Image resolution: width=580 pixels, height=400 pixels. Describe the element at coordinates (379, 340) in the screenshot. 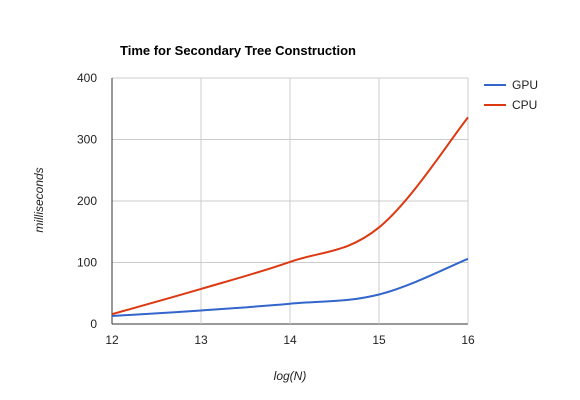

I see `x-tick-label: 15` at that location.